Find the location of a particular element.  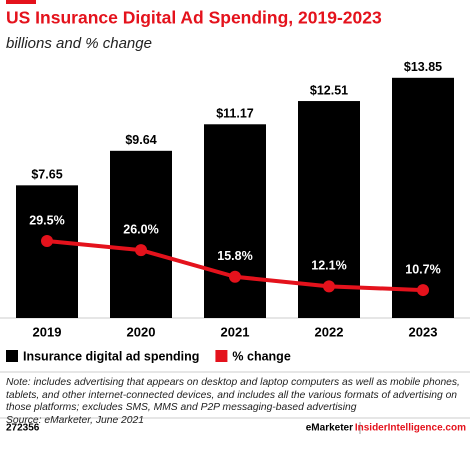

line-value-label: 26.0% is located at coordinates (140, 229).